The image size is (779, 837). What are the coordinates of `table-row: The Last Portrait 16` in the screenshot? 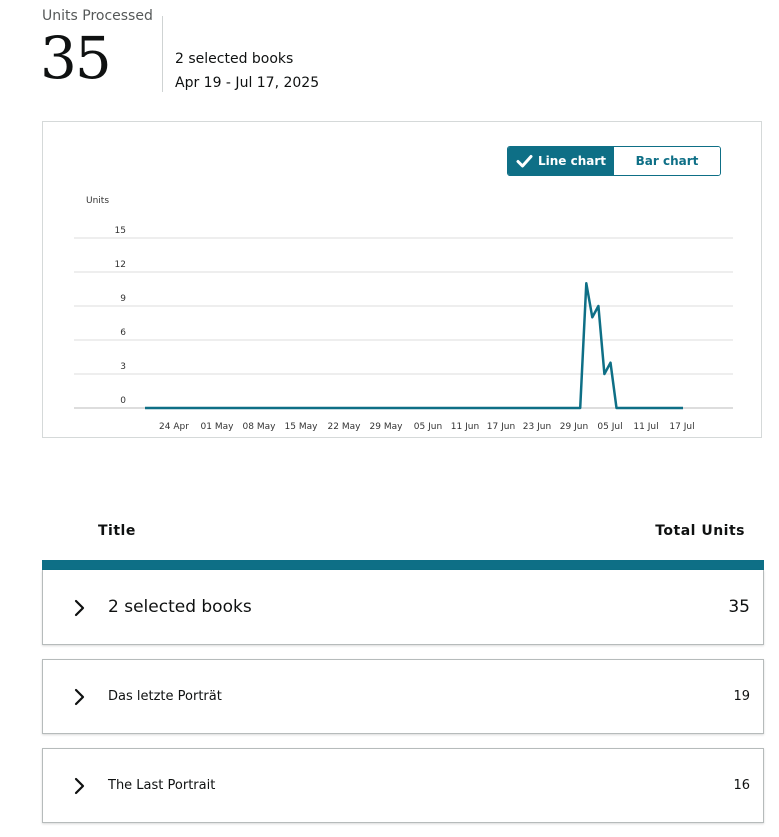 It's located at (403, 785).